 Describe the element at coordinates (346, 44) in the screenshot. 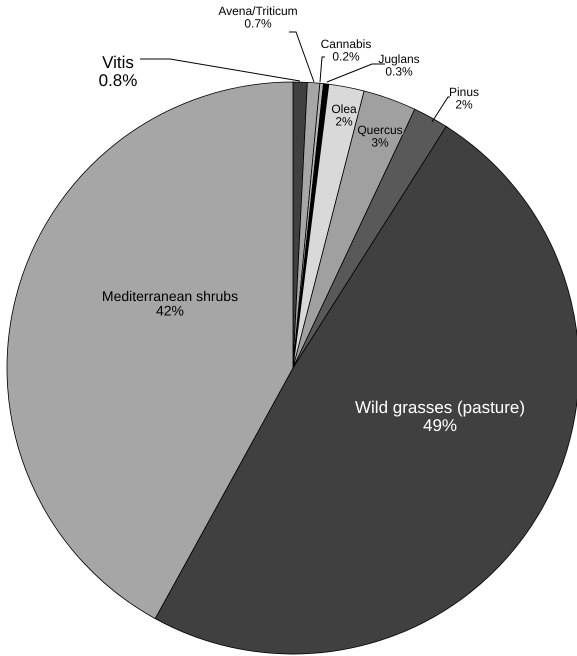

I see `slice-label: Cannabis` at that location.